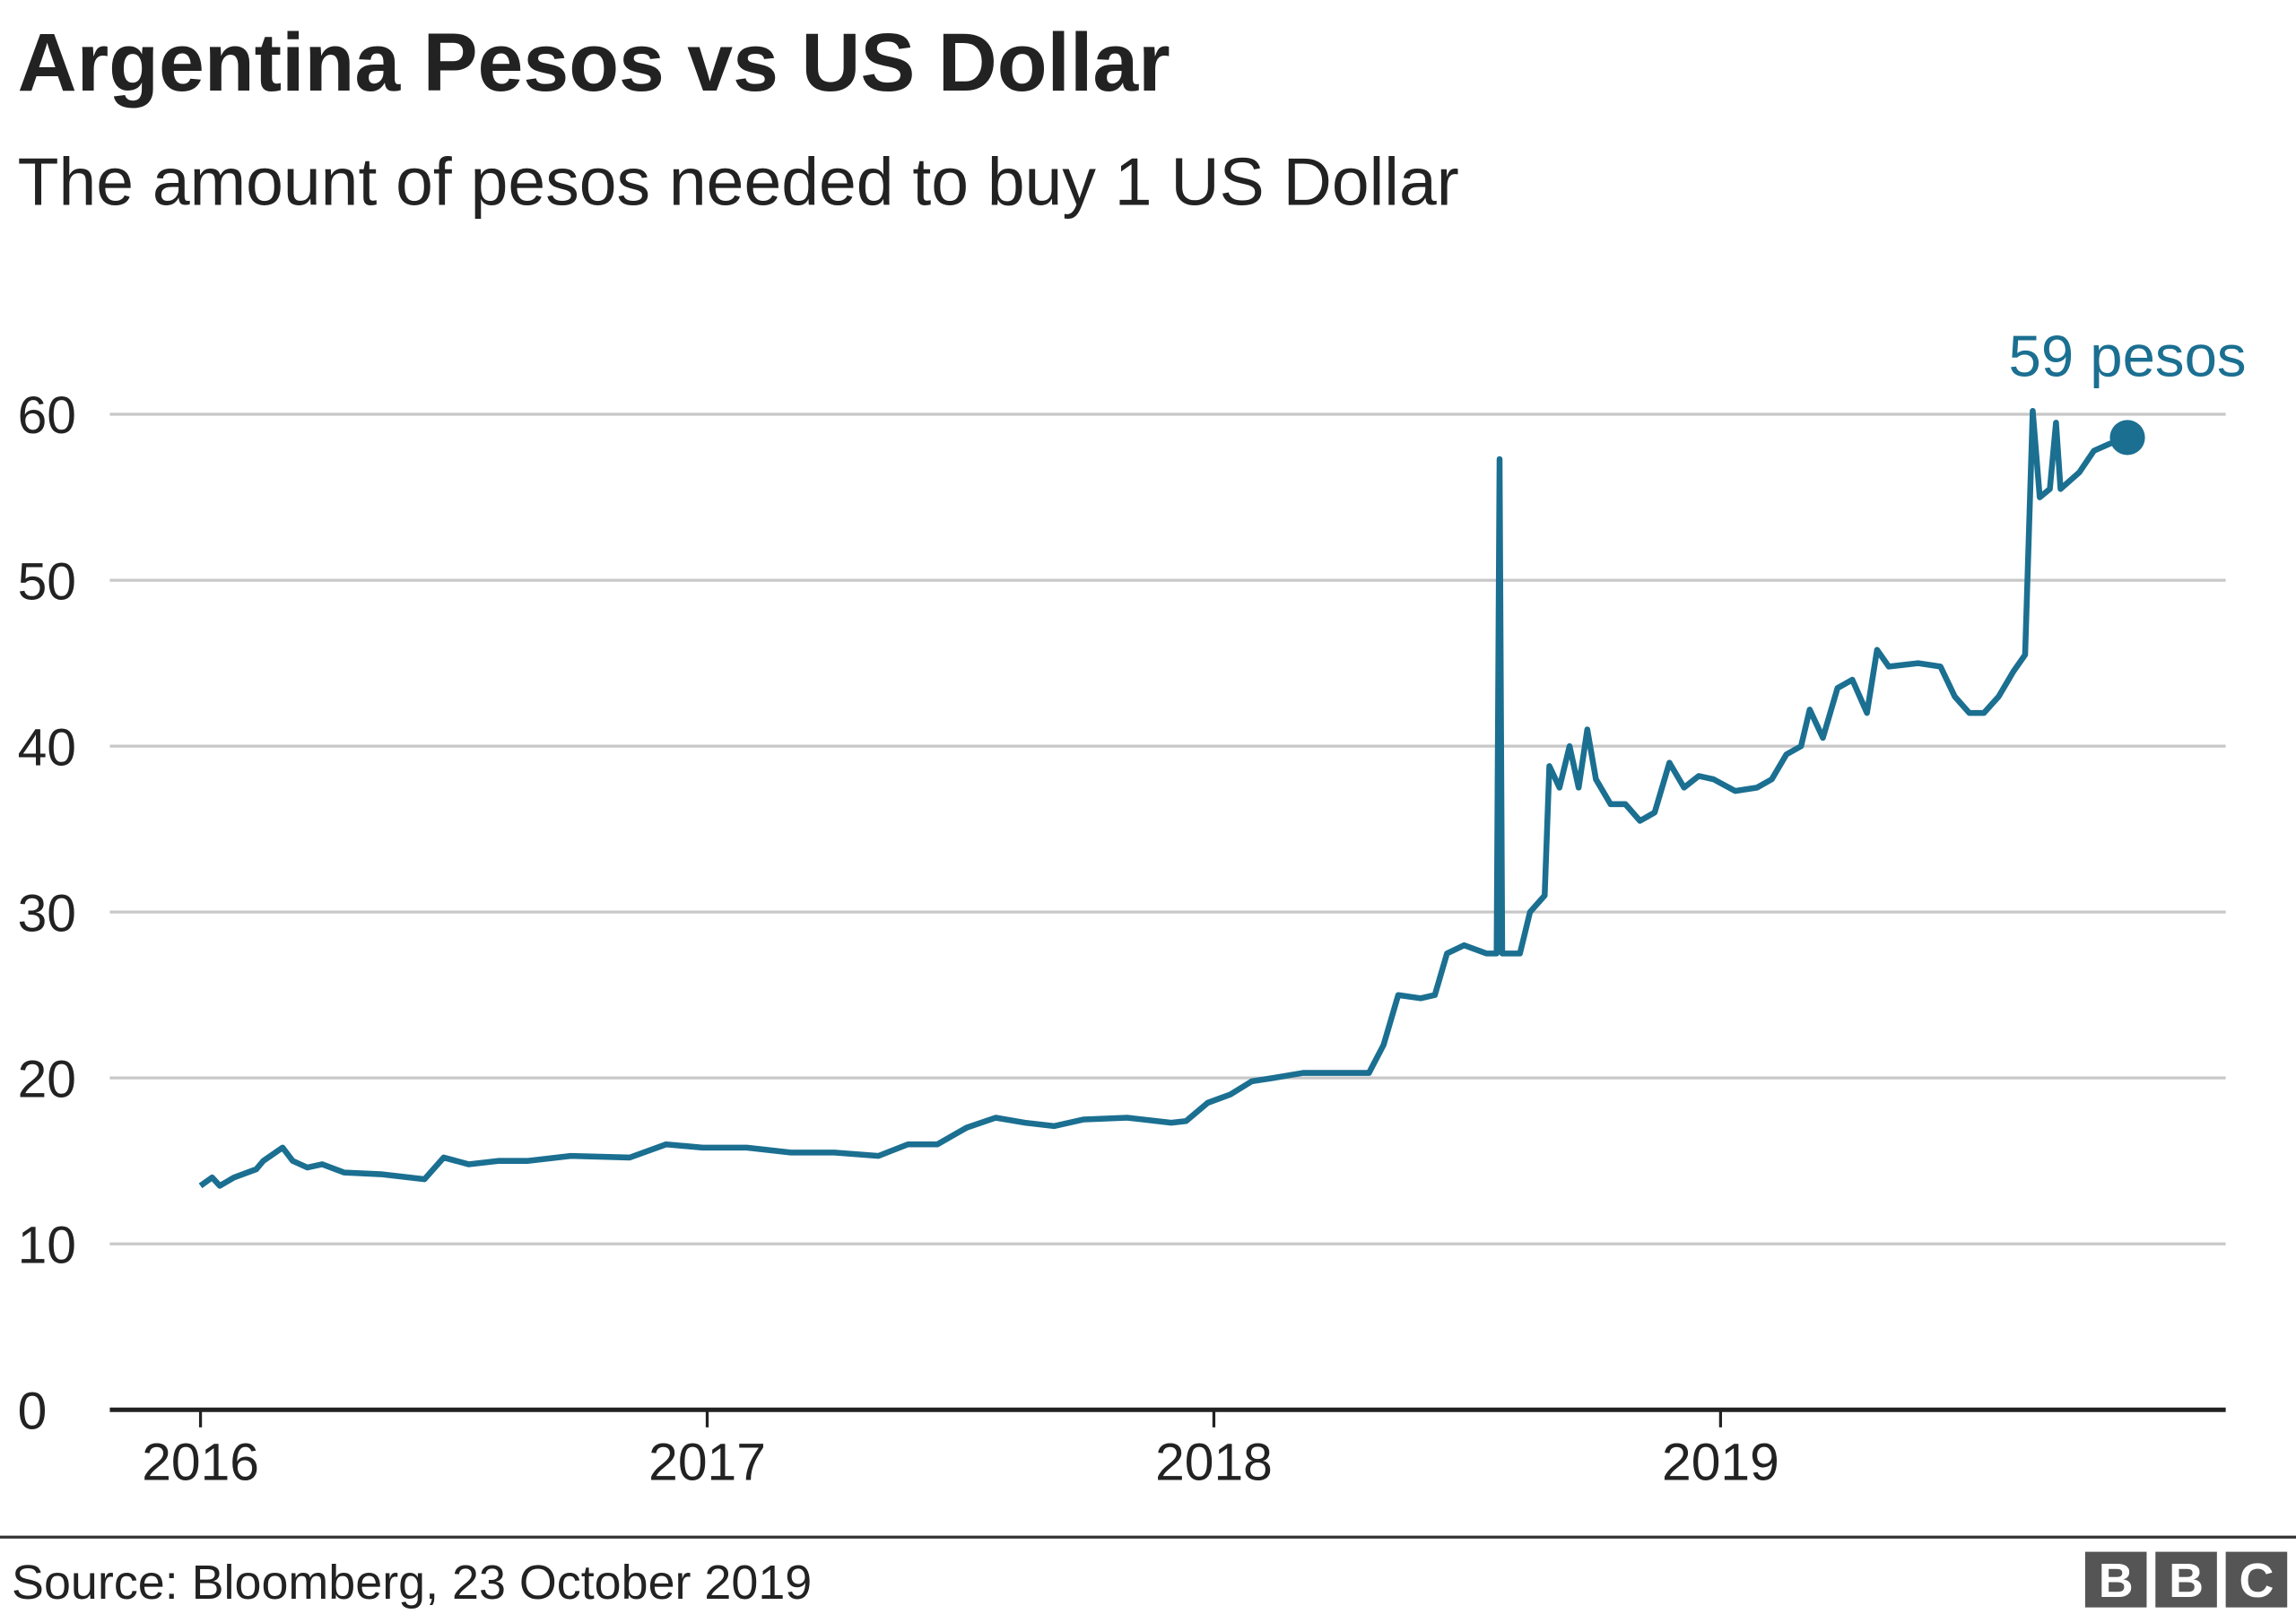 This screenshot has height=1614, width=2296. Describe the element at coordinates (2127, 438) in the screenshot. I see `end-point` at that location.